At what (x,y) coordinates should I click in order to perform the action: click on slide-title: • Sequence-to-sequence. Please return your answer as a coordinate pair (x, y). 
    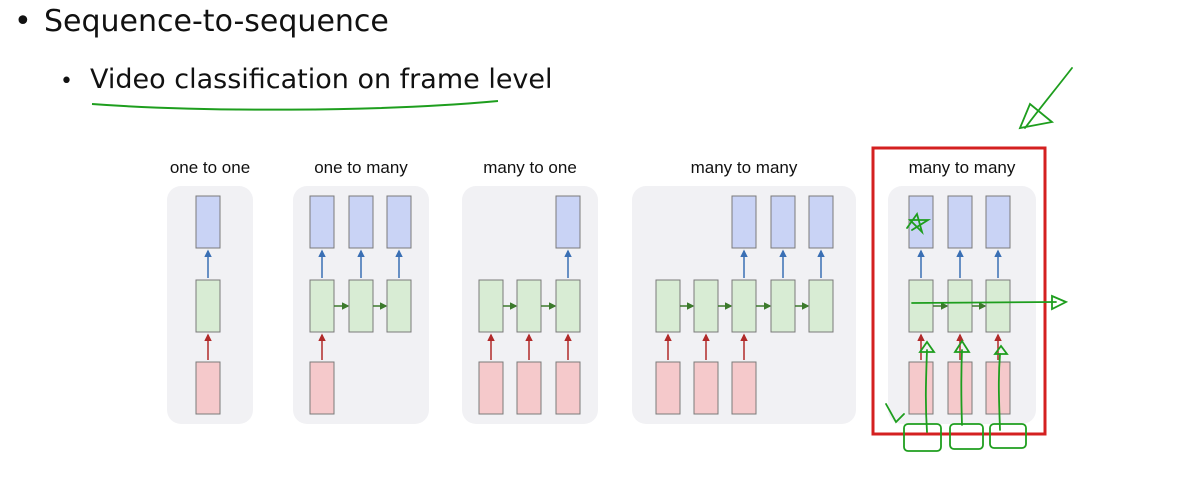
    Looking at the image, I should click on (201, 21).